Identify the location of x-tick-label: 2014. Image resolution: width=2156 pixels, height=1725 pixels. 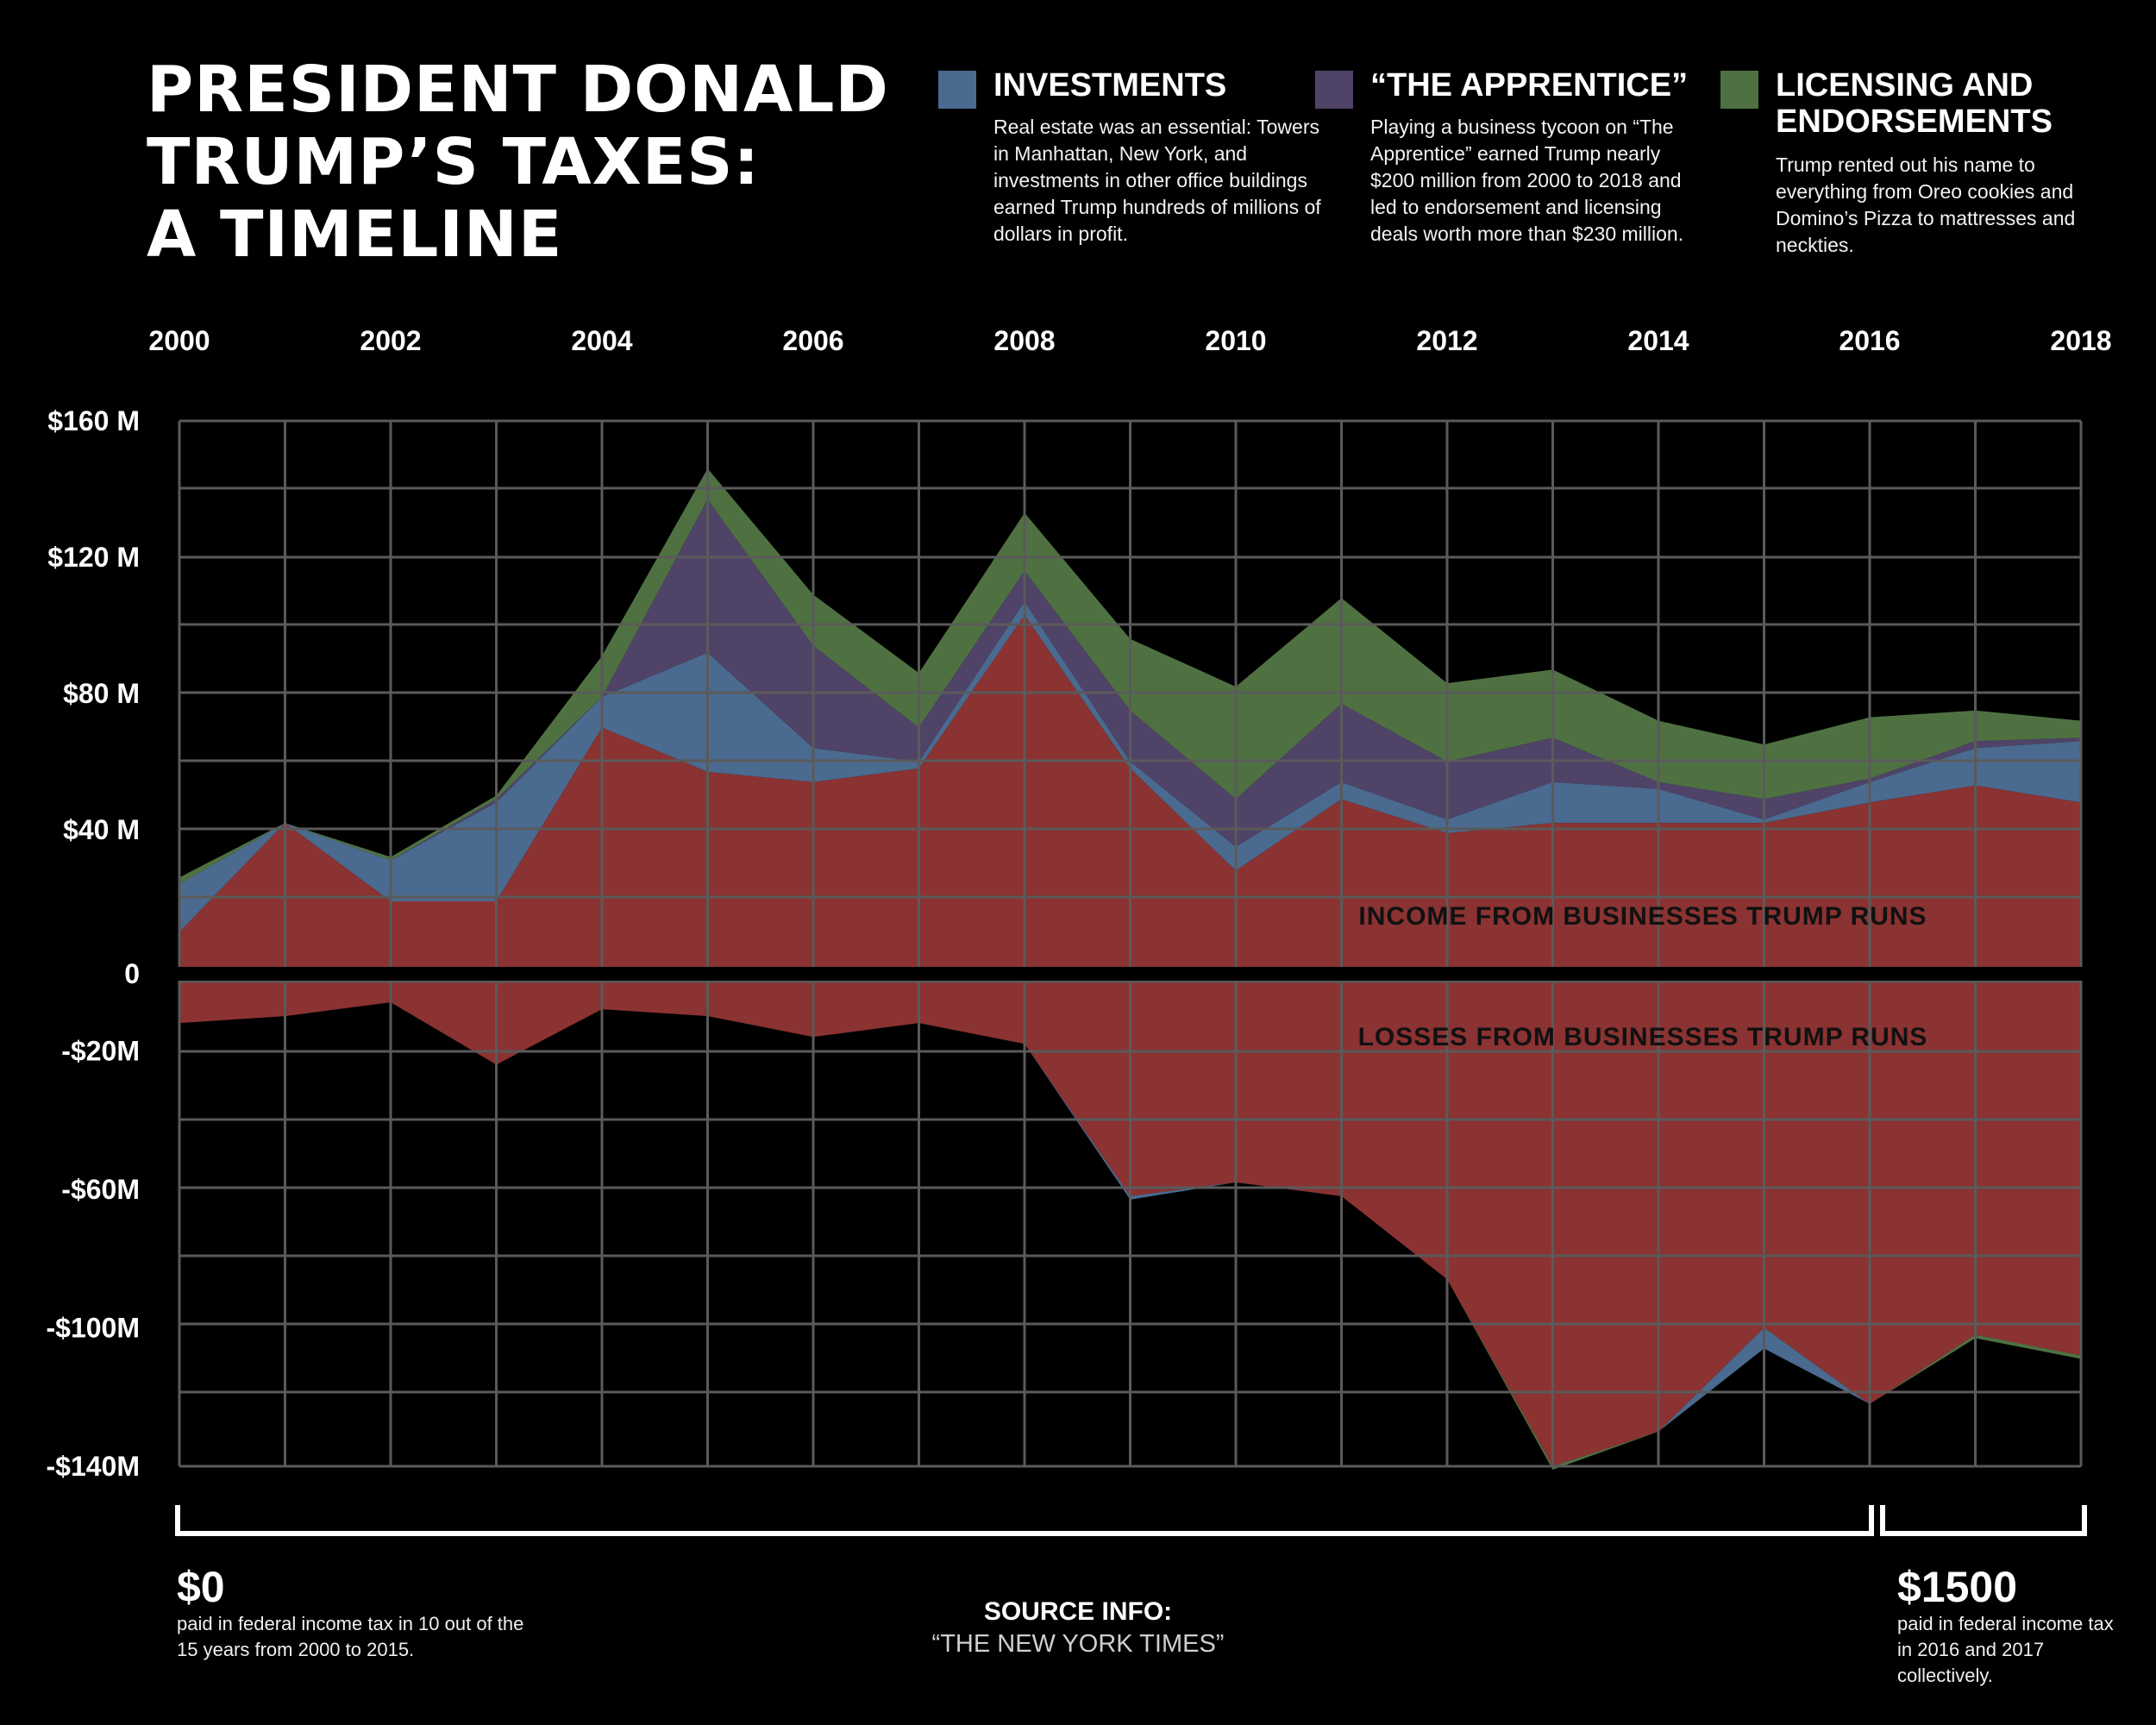
(1658, 340).